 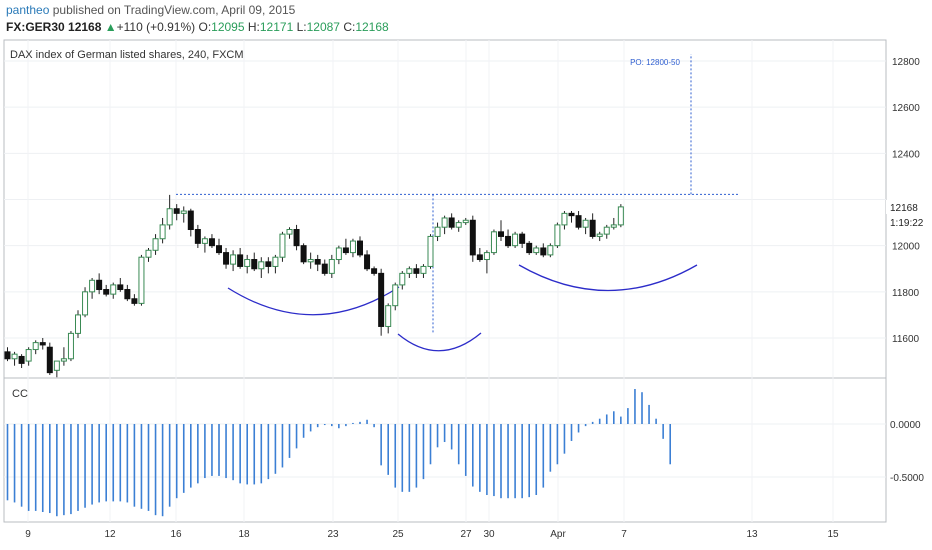 I want to click on last-price: 12168, so click(x=85, y=27).